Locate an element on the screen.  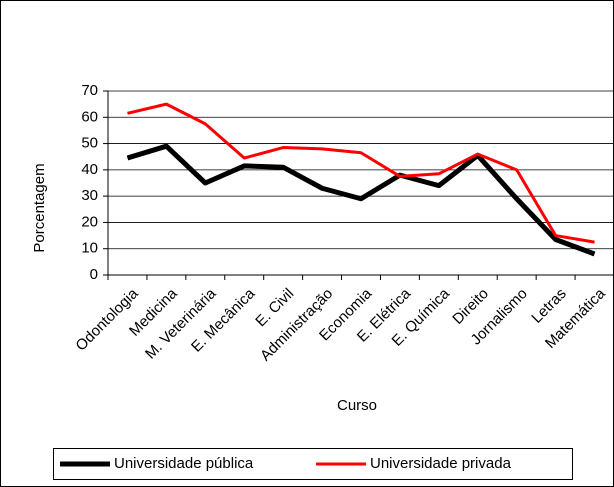
y-tick-label: 40 is located at coordinates (89, 169).